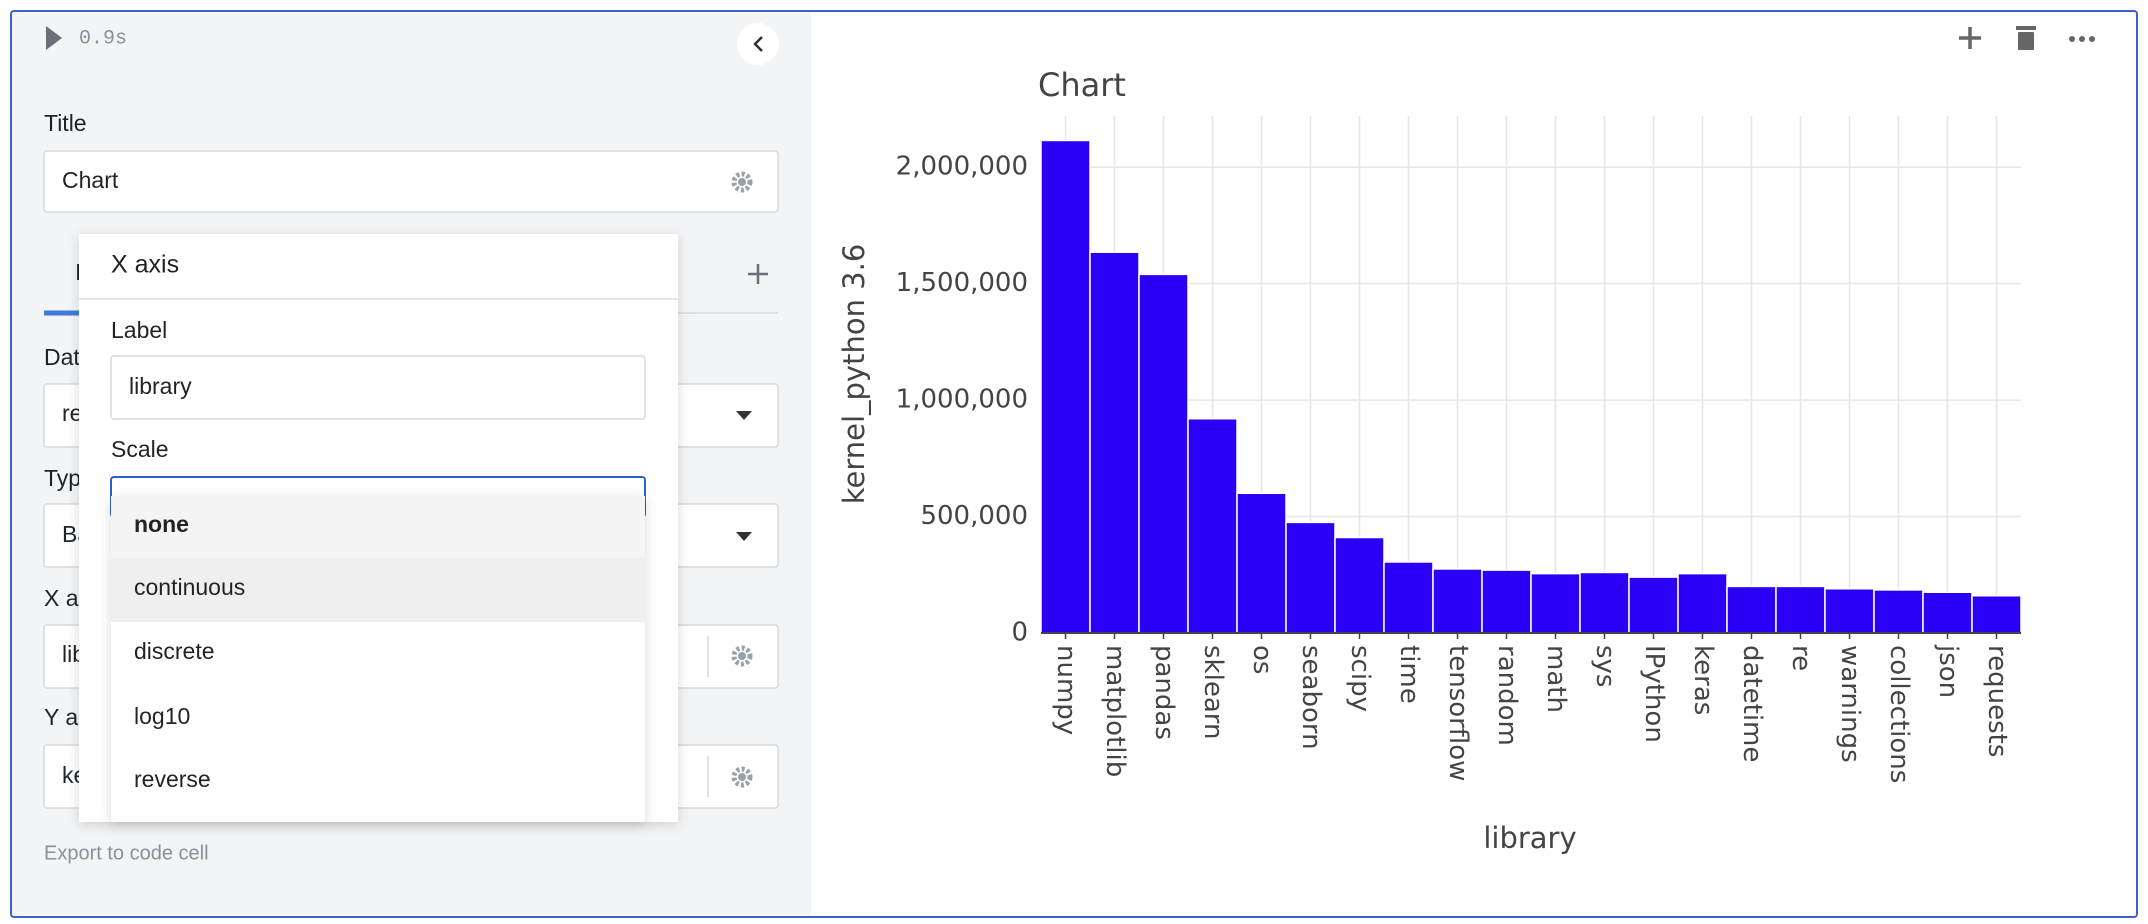 This screenshot has width=2148, height=924. I want to click on run-button, so click(54, 38).